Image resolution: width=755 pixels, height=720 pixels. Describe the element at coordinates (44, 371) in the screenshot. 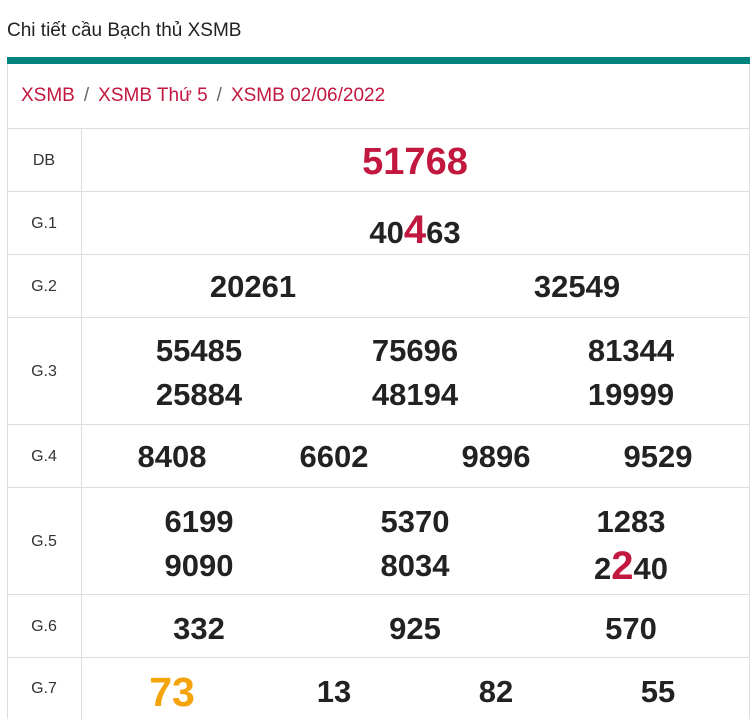

I see `prize-label: G.3` at that location.